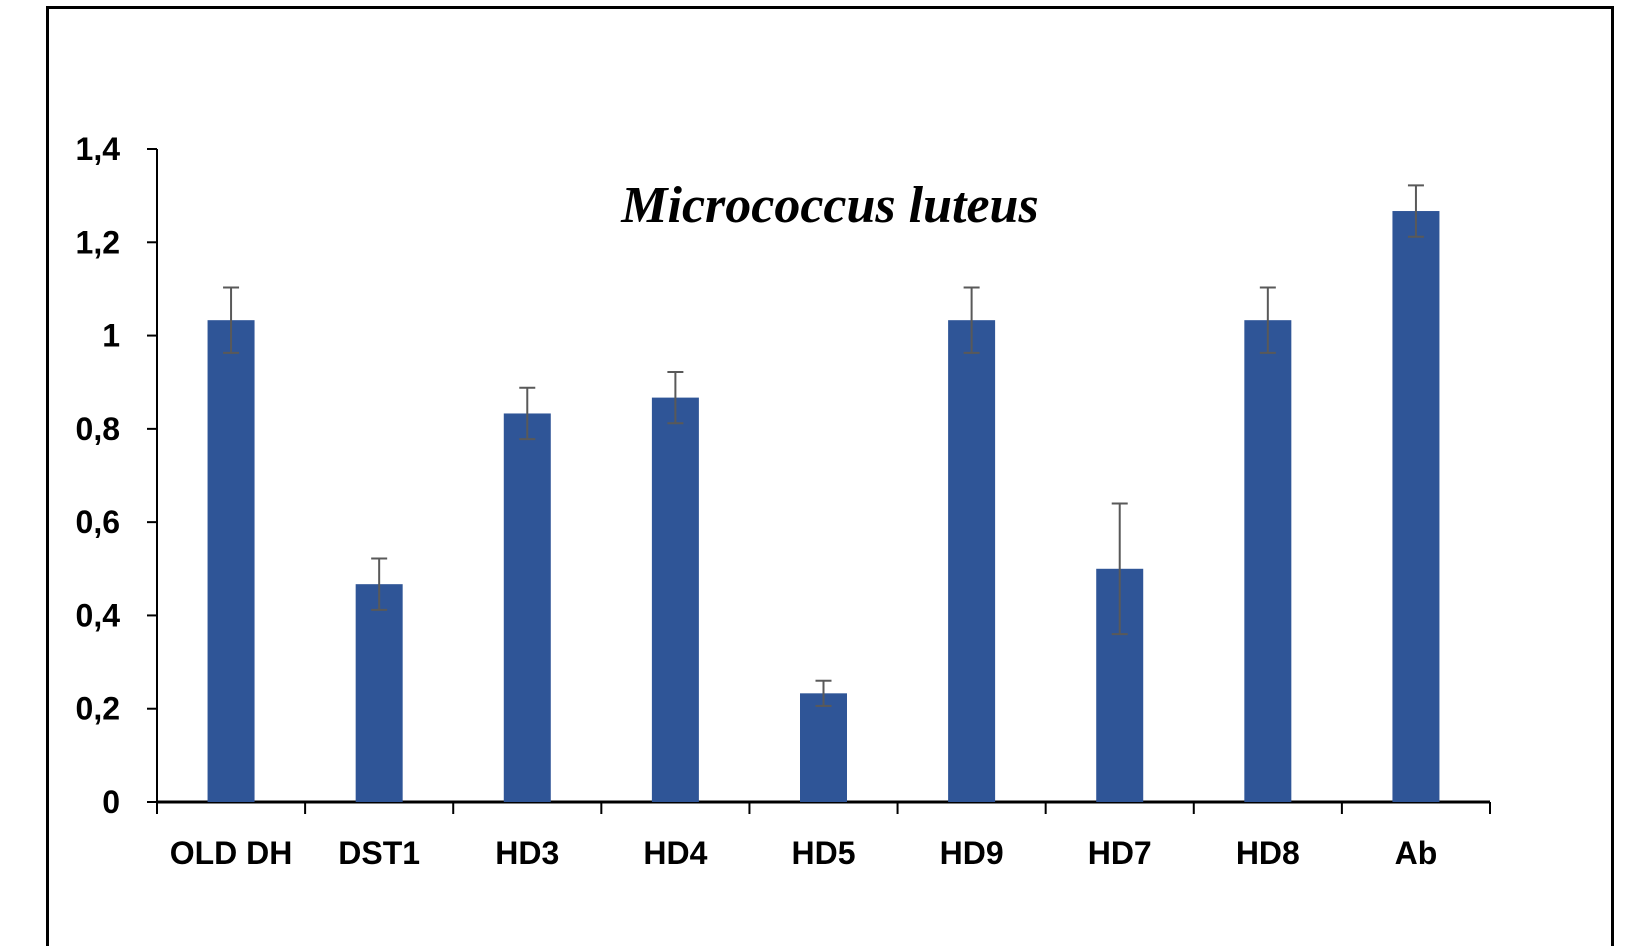 The height and width of the screenshot is (946, 1646). Describe the element at coordinates (98, 149) in the screenshot. I see `y-tick-label: 1,4` at that location.